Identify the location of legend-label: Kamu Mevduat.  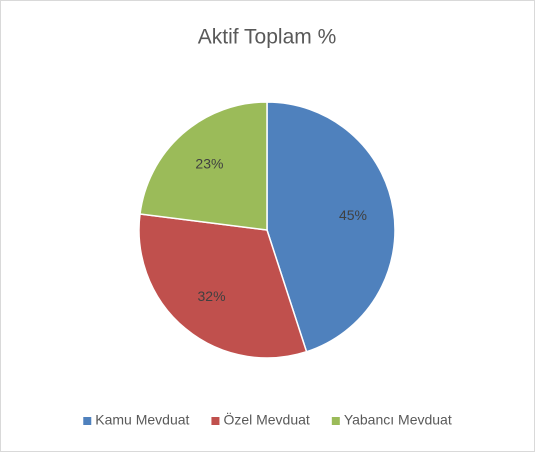
(142, 420).